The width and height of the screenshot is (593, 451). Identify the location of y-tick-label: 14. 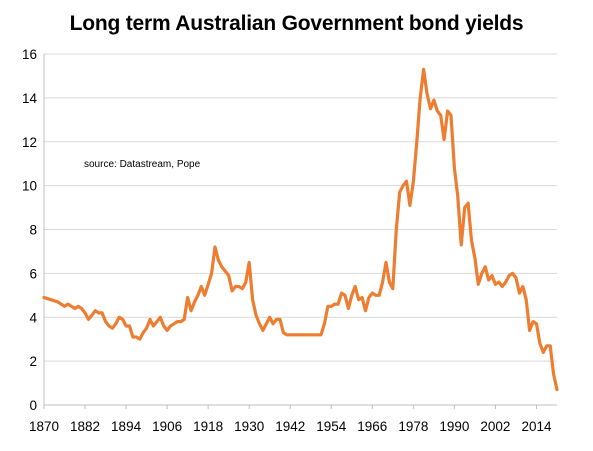
(30, 98).